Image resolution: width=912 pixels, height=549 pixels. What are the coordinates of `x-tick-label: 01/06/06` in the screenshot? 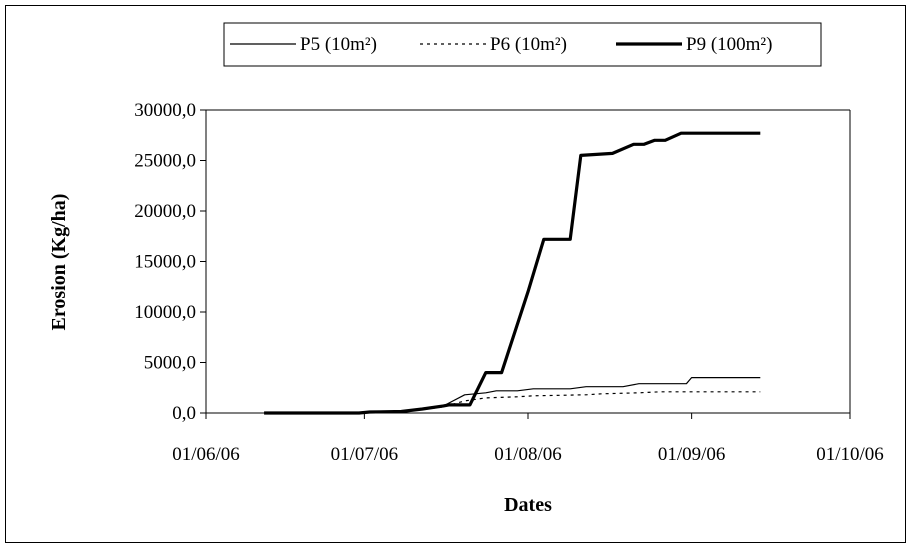 It's located at (206, 454).